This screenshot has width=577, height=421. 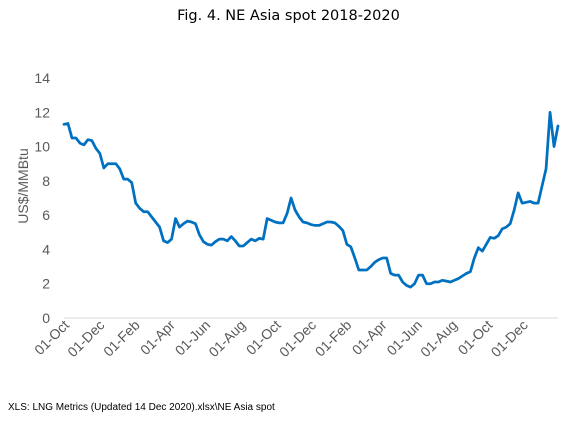 I want to click on y-tick-label: 8, so click(x=46, y=181).